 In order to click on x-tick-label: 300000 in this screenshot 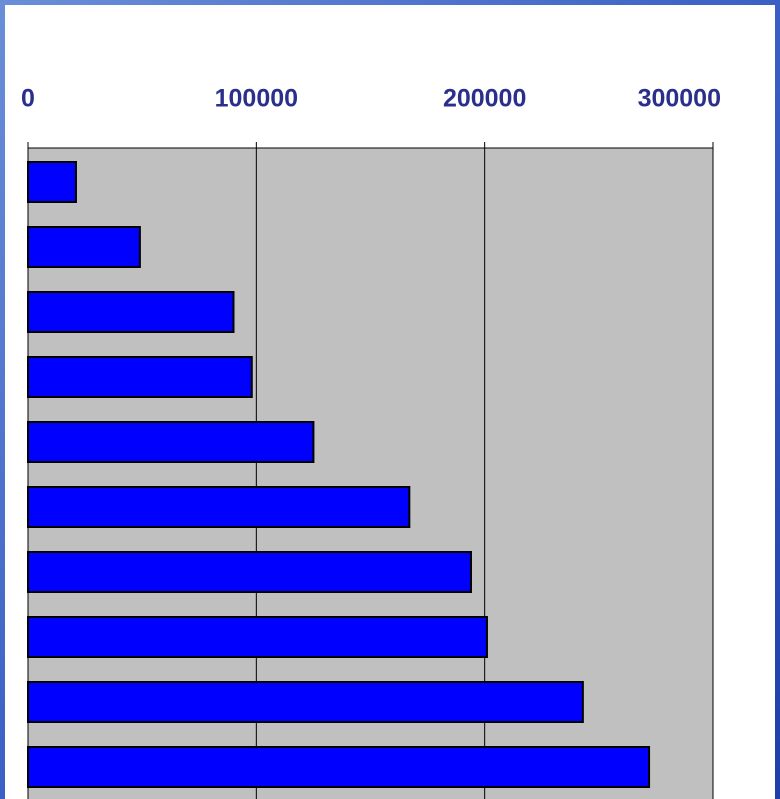, I will do `click(679, 99)`.